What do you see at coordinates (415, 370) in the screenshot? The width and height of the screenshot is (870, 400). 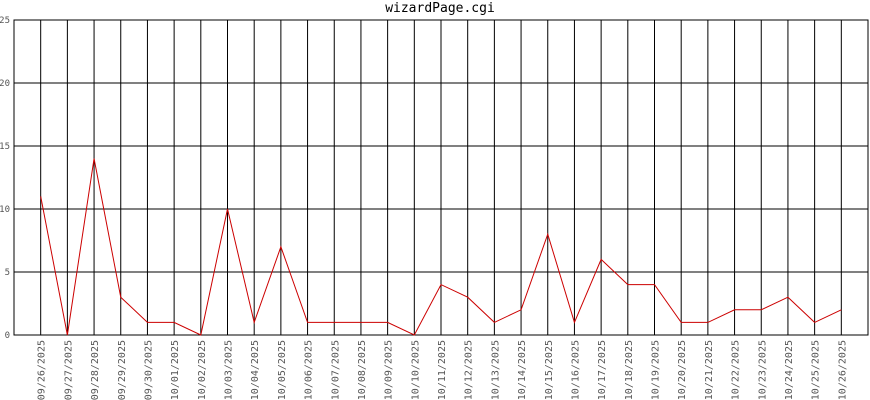 I see `x-tick-label: 10/10/2025` at bounding box center [415, 370].